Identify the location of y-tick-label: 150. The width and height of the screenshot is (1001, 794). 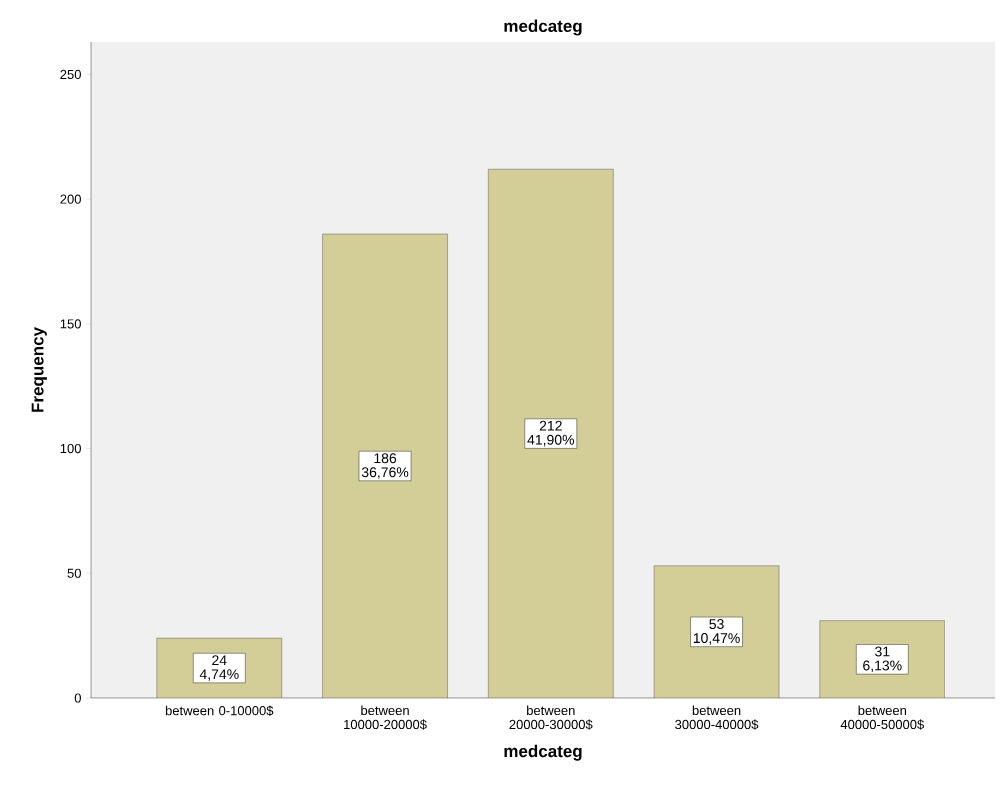
(70, 324).